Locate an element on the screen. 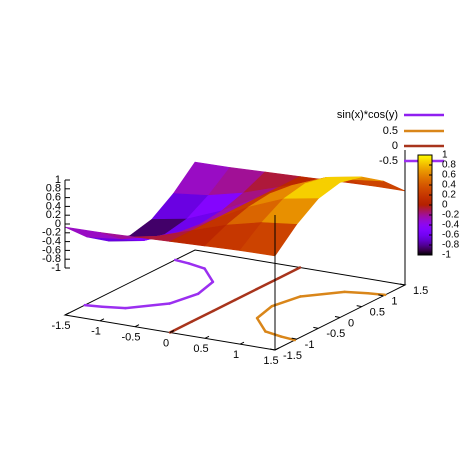 The height and width of the screenshot is (474, 474). legend-label: 0.5 is located at coordinates (390, 131).